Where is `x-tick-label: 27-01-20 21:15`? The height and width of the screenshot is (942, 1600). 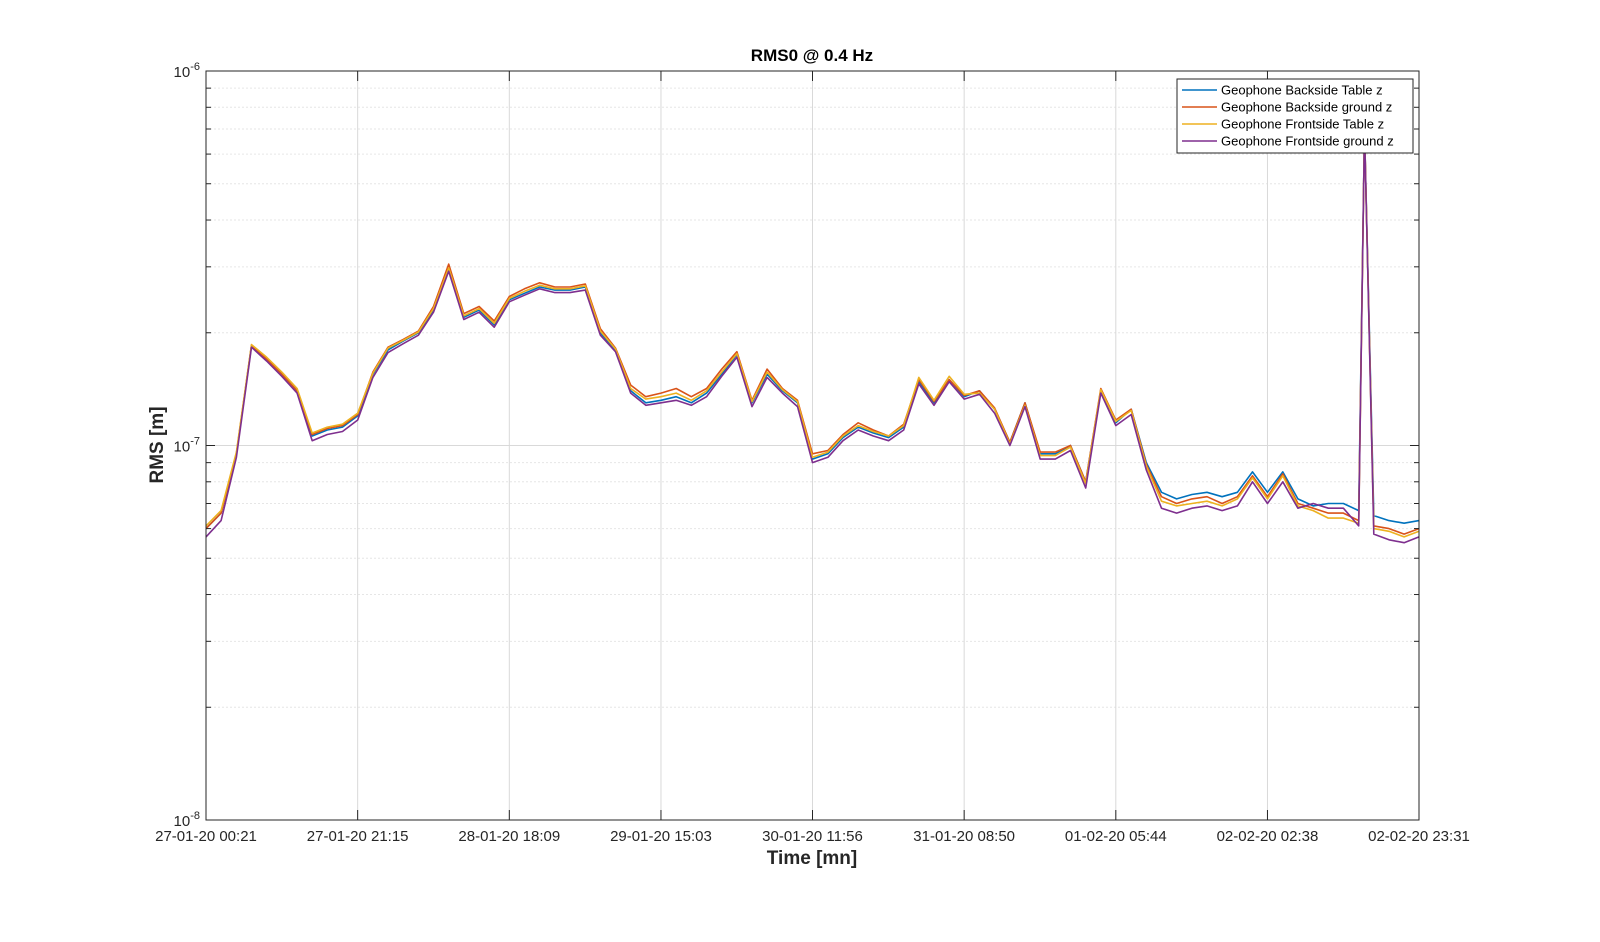
x-tick-label: 27-01-20 21:15 is located at coordinates (358, 836).